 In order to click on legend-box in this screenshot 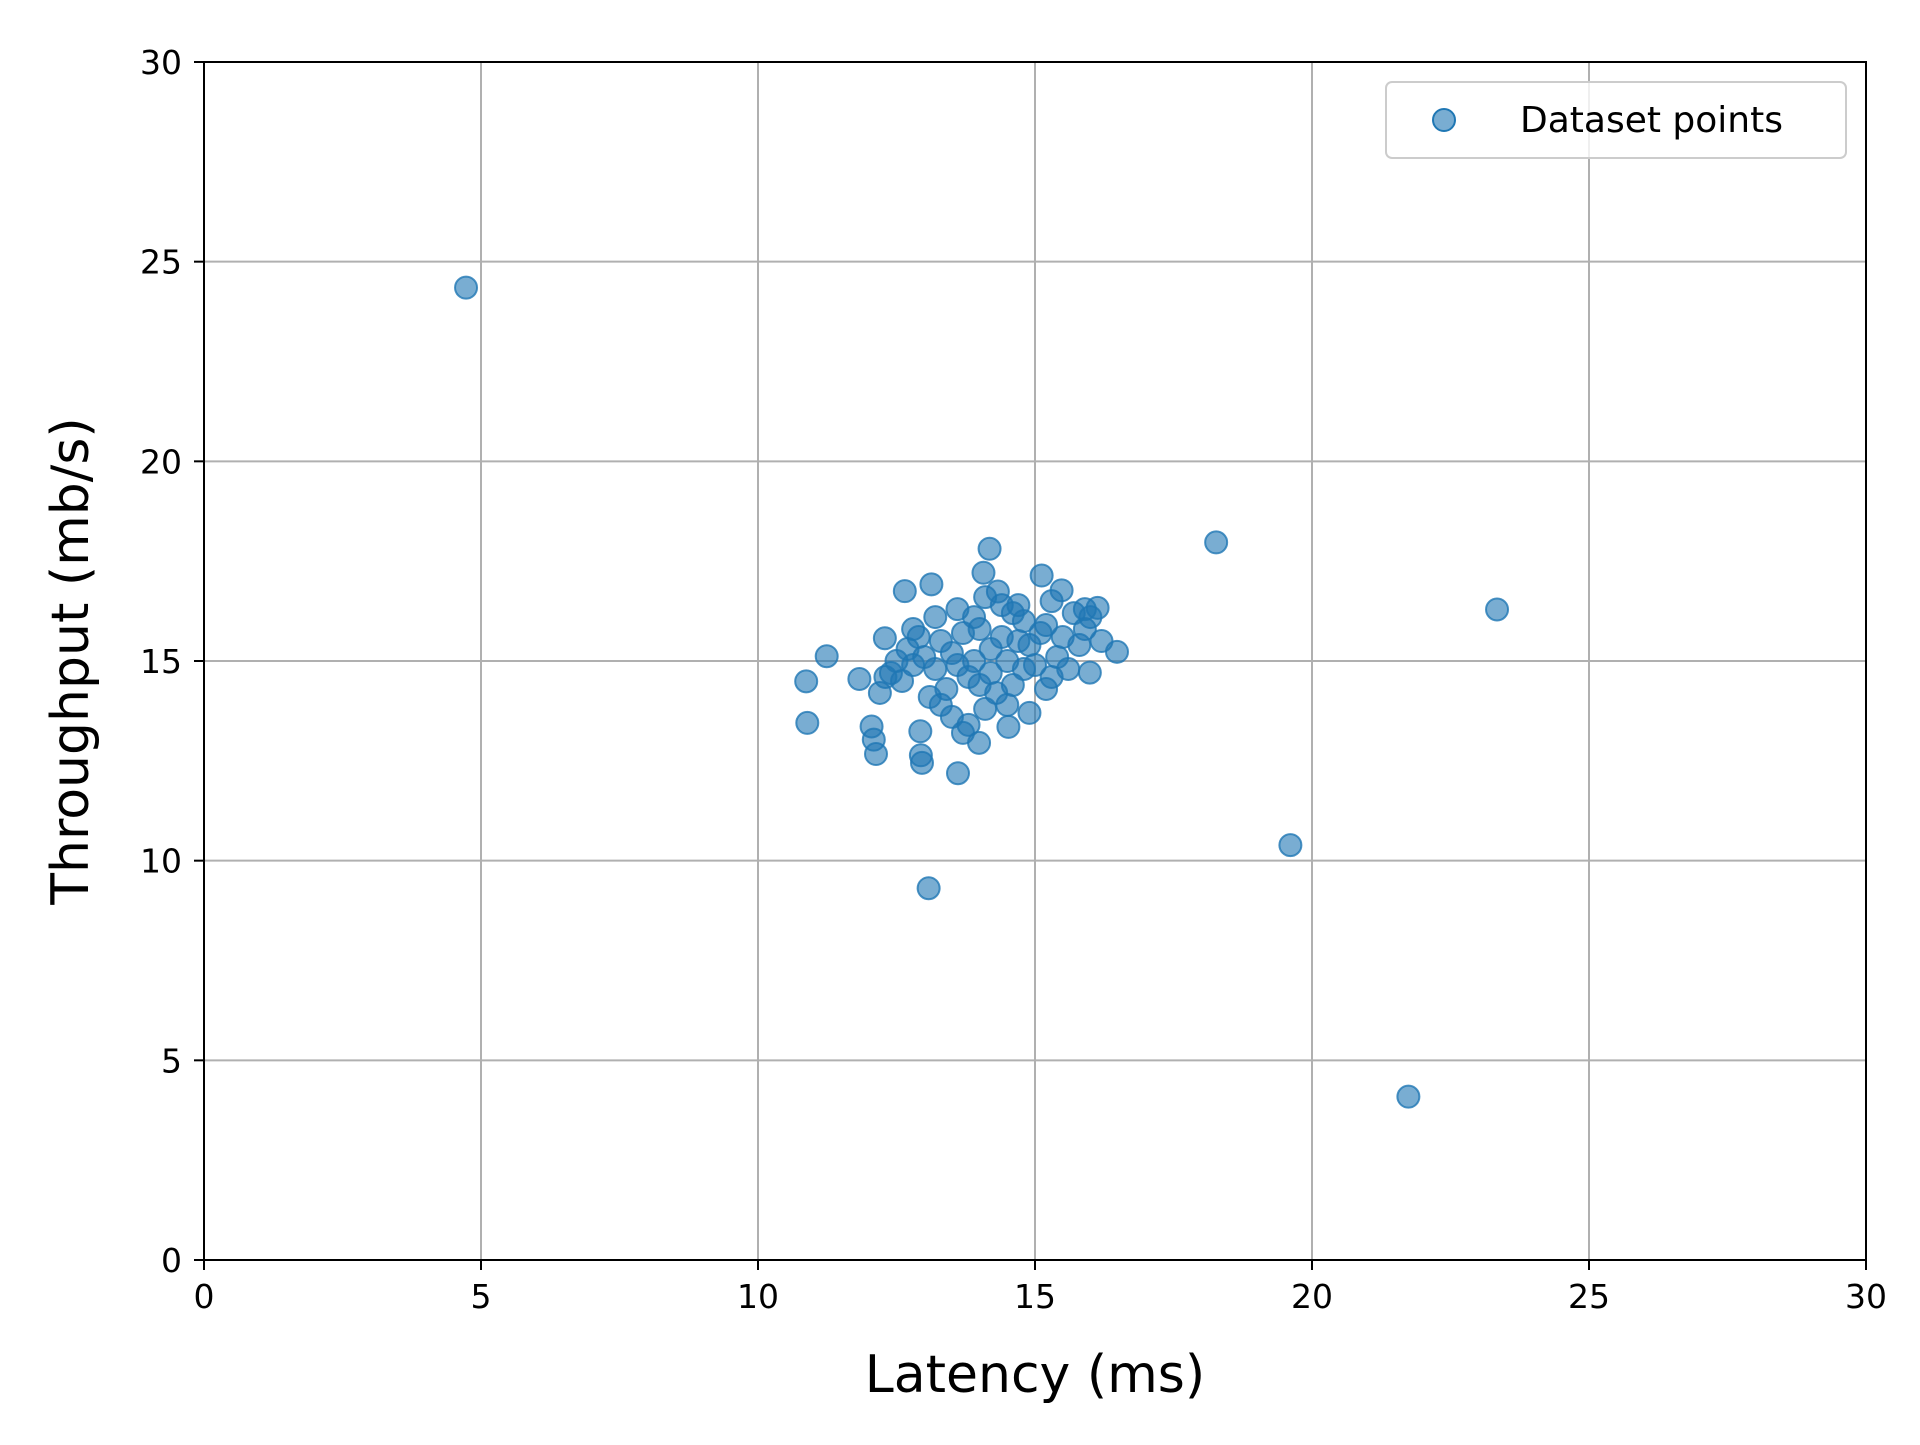, I will do `click(1616, 120)`.